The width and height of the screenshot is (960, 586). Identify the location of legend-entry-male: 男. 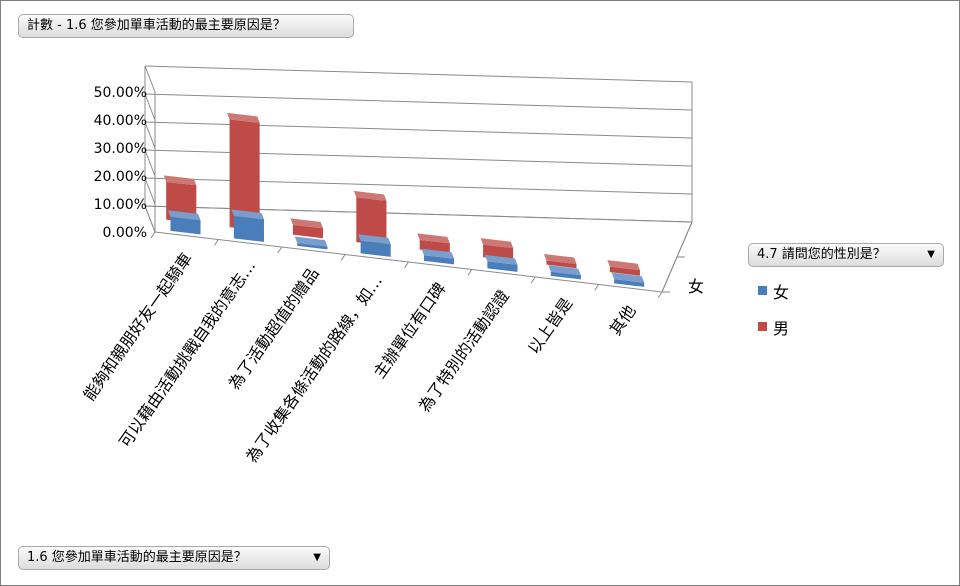
(781, 328).